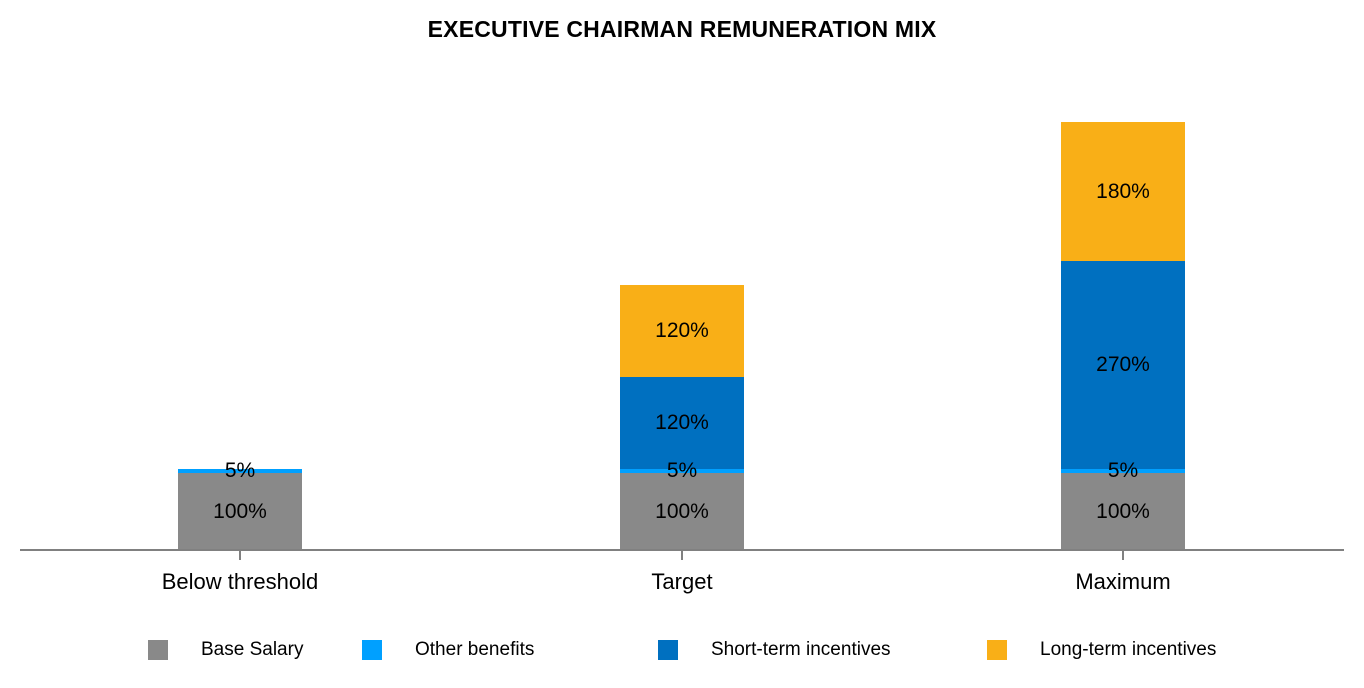  What do you see at coordinates (158, 650) in the screenshot?
I see `legend-swatch-base-salary` at bounding box center [158, 650].